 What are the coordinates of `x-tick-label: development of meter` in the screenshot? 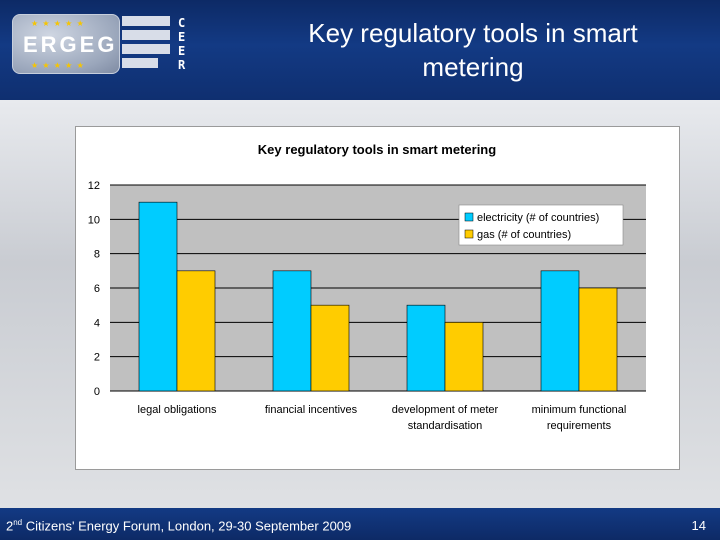 It's located at (445, 410).